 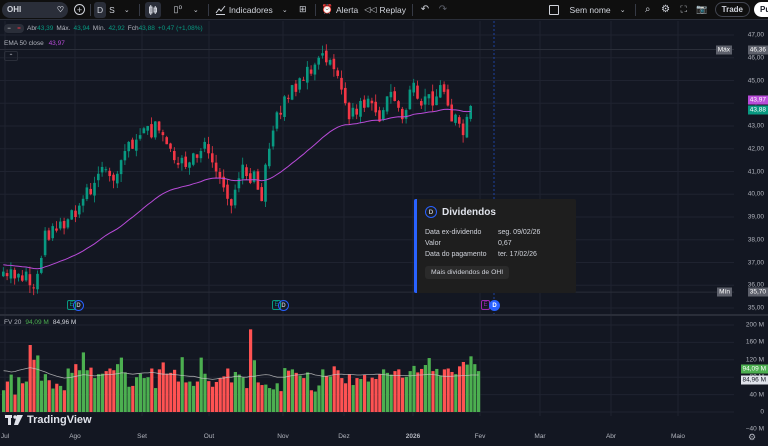 I want to click on fullscreen-icon: ⛶, so click(x=683, y=9).